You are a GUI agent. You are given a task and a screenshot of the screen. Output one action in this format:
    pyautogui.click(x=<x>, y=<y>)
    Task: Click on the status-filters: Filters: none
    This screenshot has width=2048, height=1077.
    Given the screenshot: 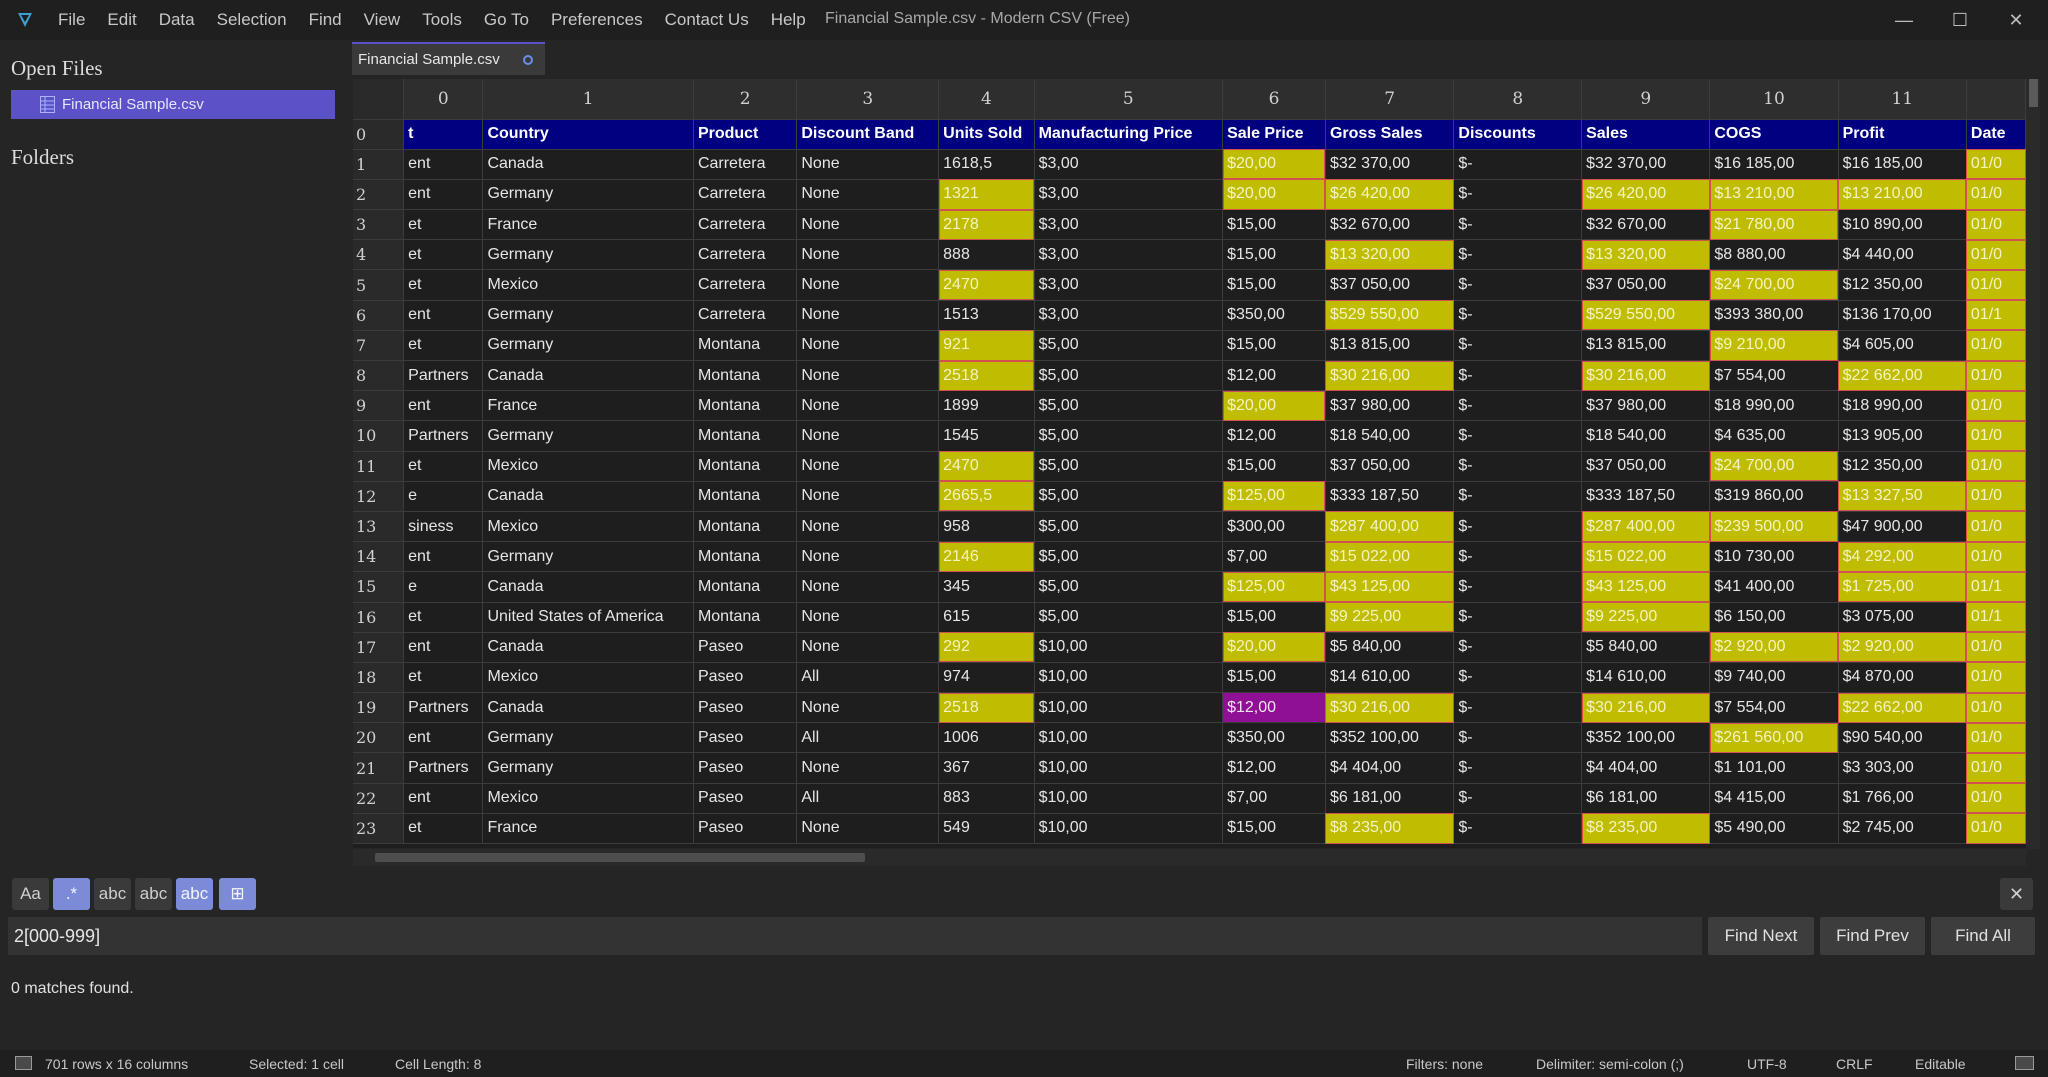 What is the action you would take?
    pyautogui.click(x=1445, y=1064)
    